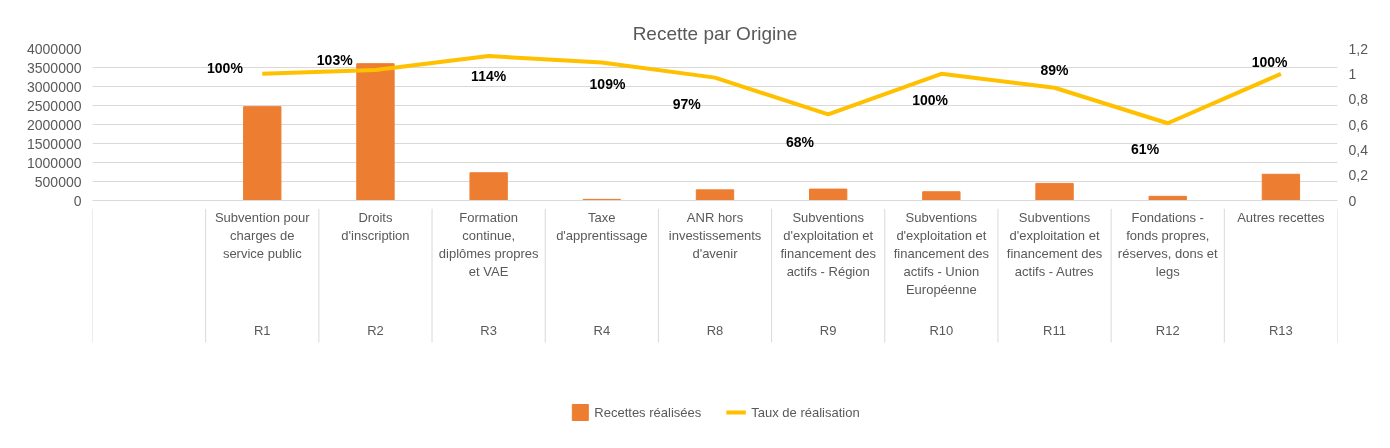  What do you see at coordinates (54, 67) in the screenshot?
I see `y-tick-label: 3500000` at bounding box center [54, 67].